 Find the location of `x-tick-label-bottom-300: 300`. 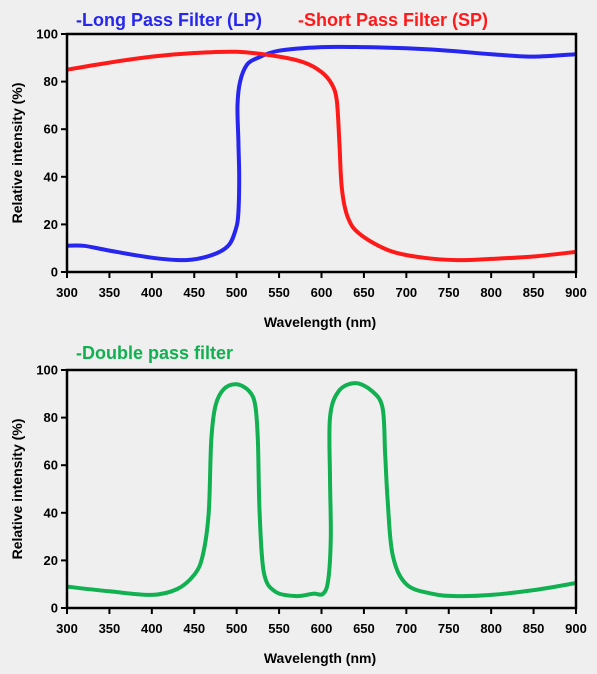

x-tick-label-bottom-300: 300 is located at coordinates (67, 628).